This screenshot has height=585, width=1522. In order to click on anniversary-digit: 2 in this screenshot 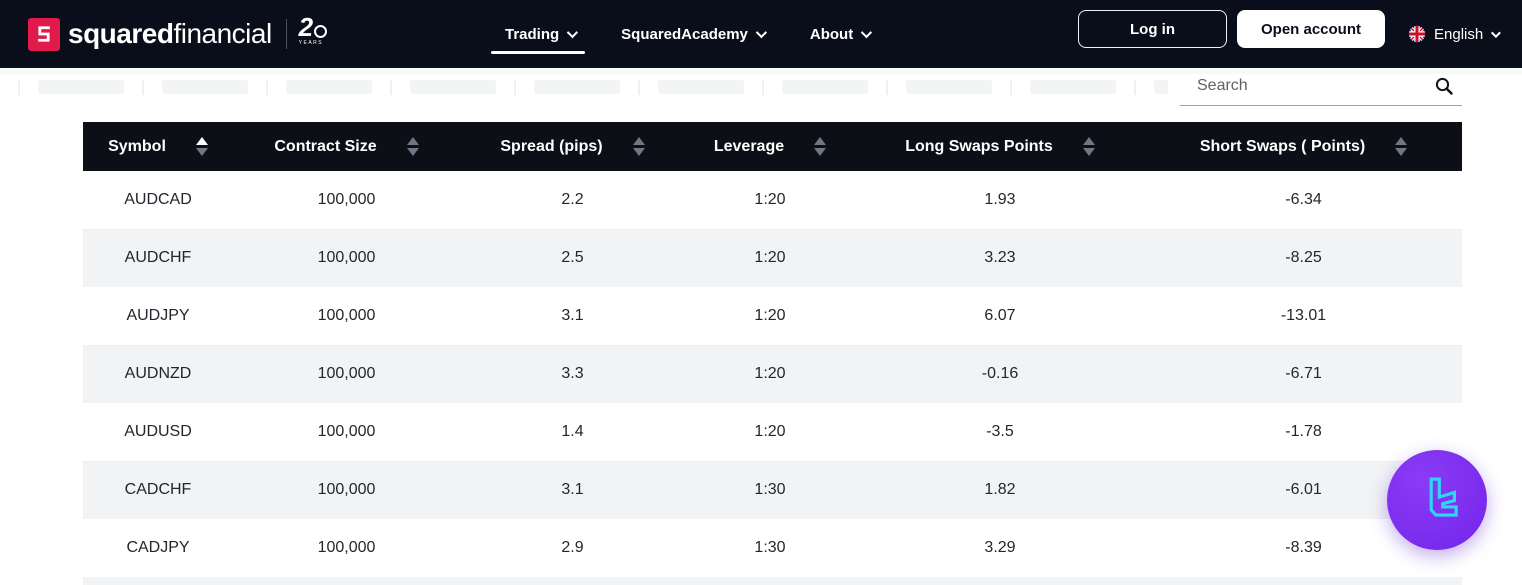, I will do `click(306, 27)`.